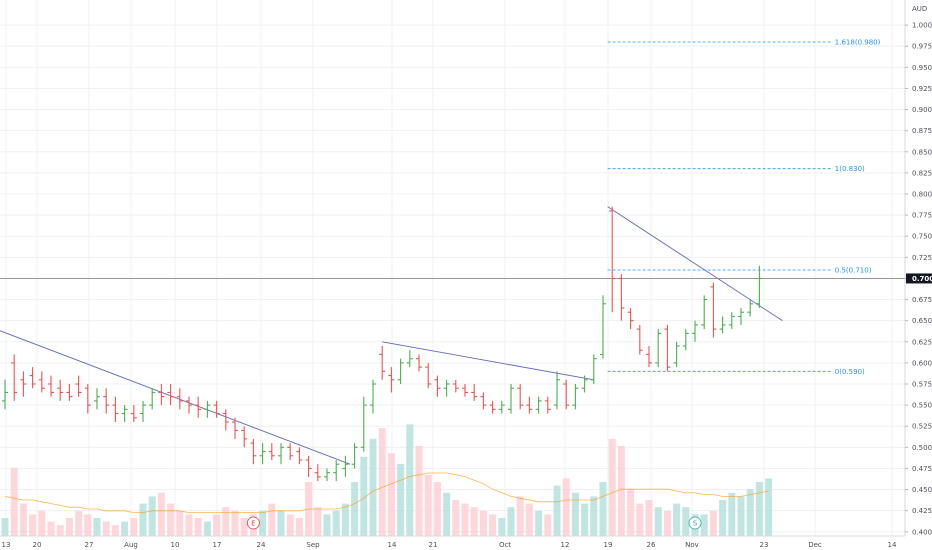 The width and height of the screenshot is (932, 550). I want to click on time-tick-label: 14, so click(892, 545).